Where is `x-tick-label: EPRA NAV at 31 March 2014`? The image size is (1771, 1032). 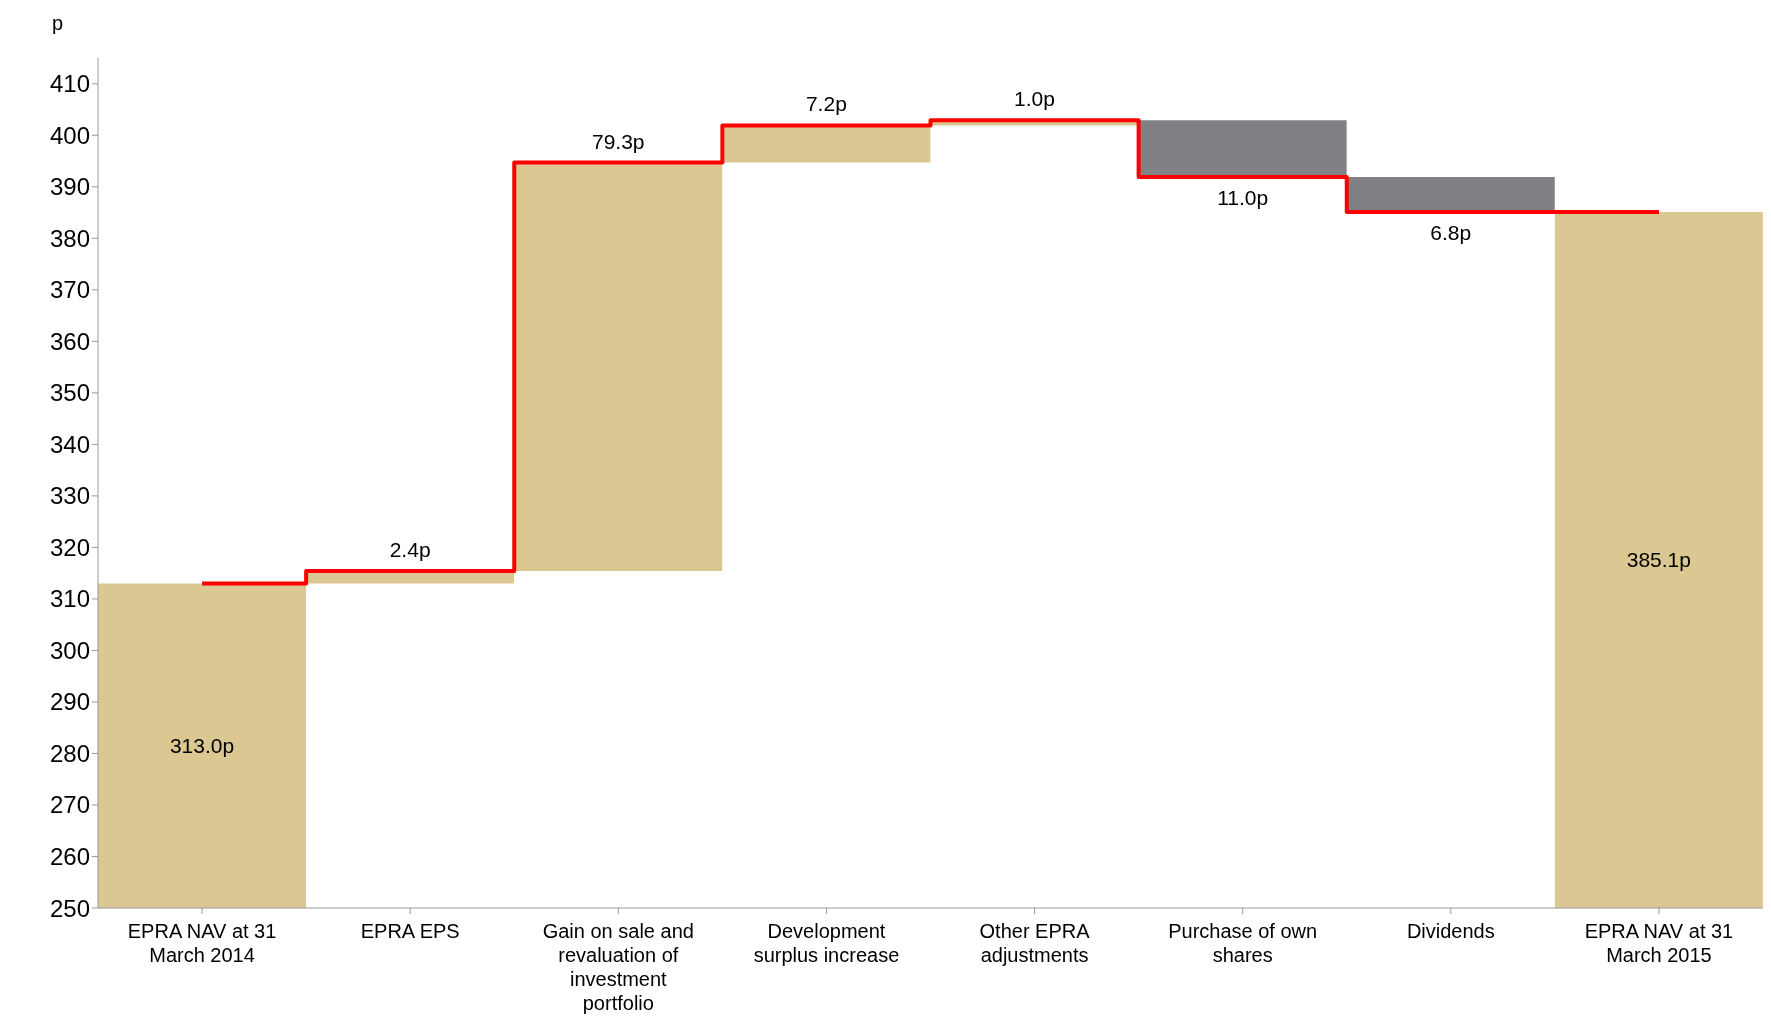
x-tick-label: EPRA NAV at 31 March 2014 is located at coordinates (202, 943).